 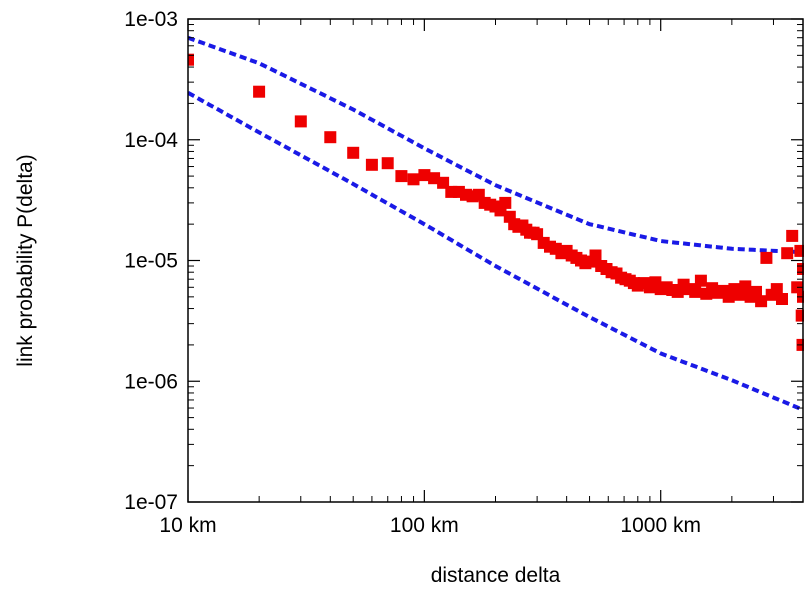 I want to click on x-tick-label: 10 km, so click(x=187, y=525).